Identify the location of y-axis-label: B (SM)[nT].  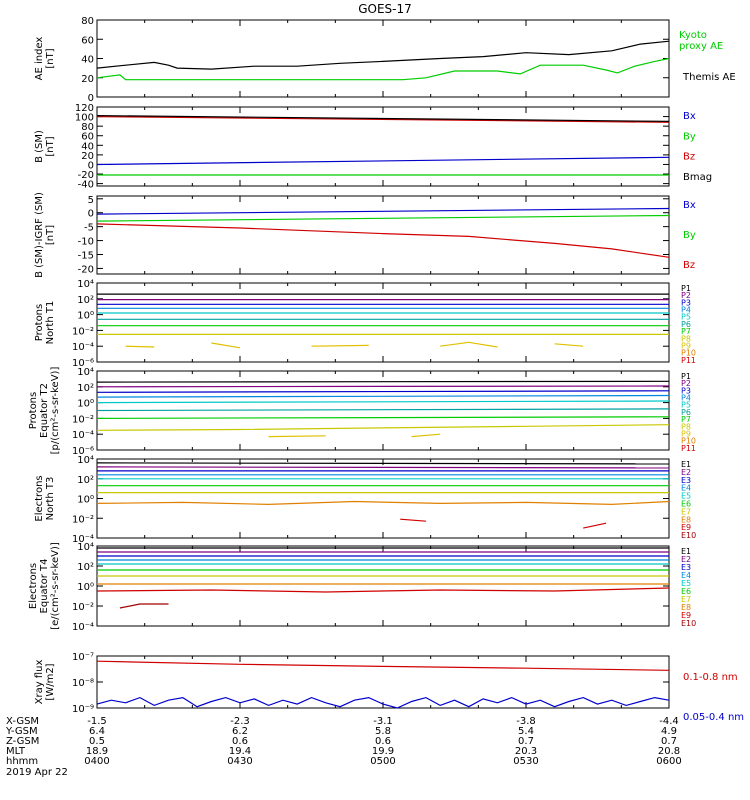
(45, 146).